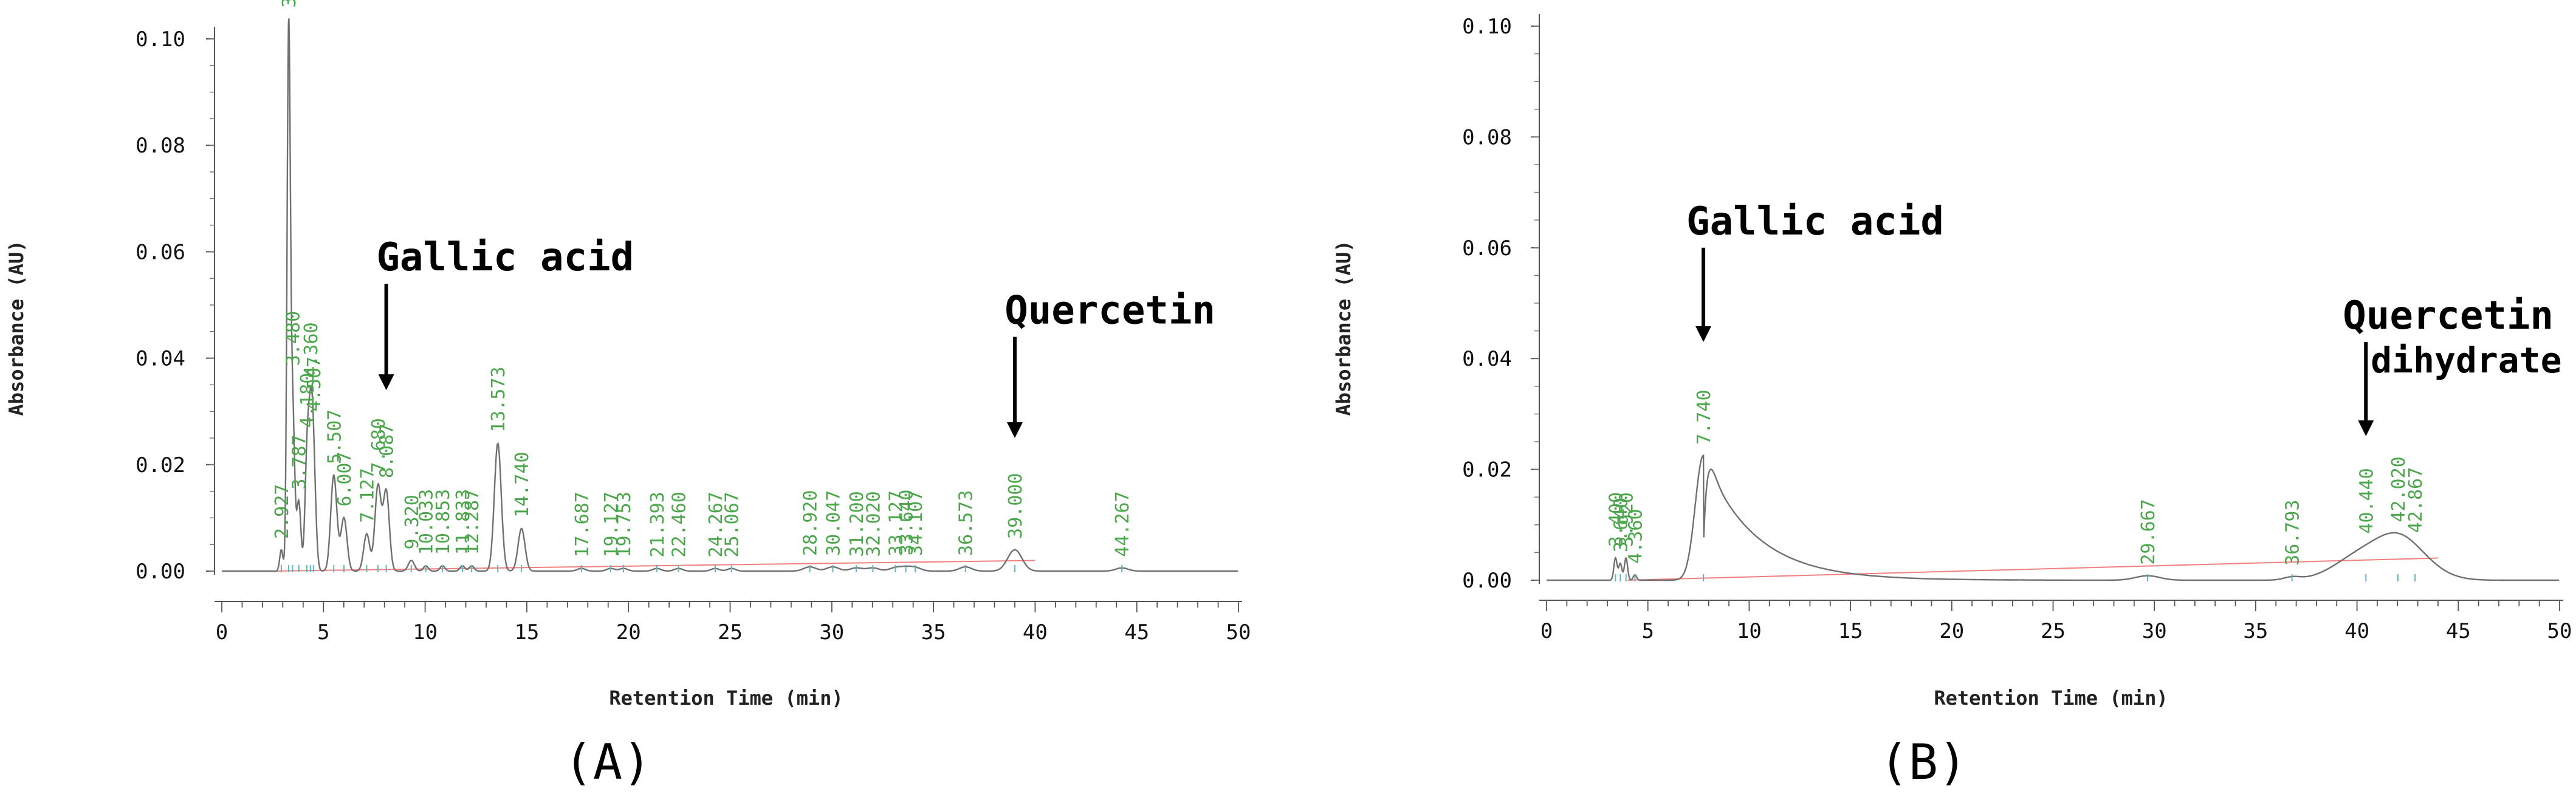  What do you see at coordinates (873, 524) in the screenshot?
I see `peak-label: 32.020` at bounding box center [873, 524].